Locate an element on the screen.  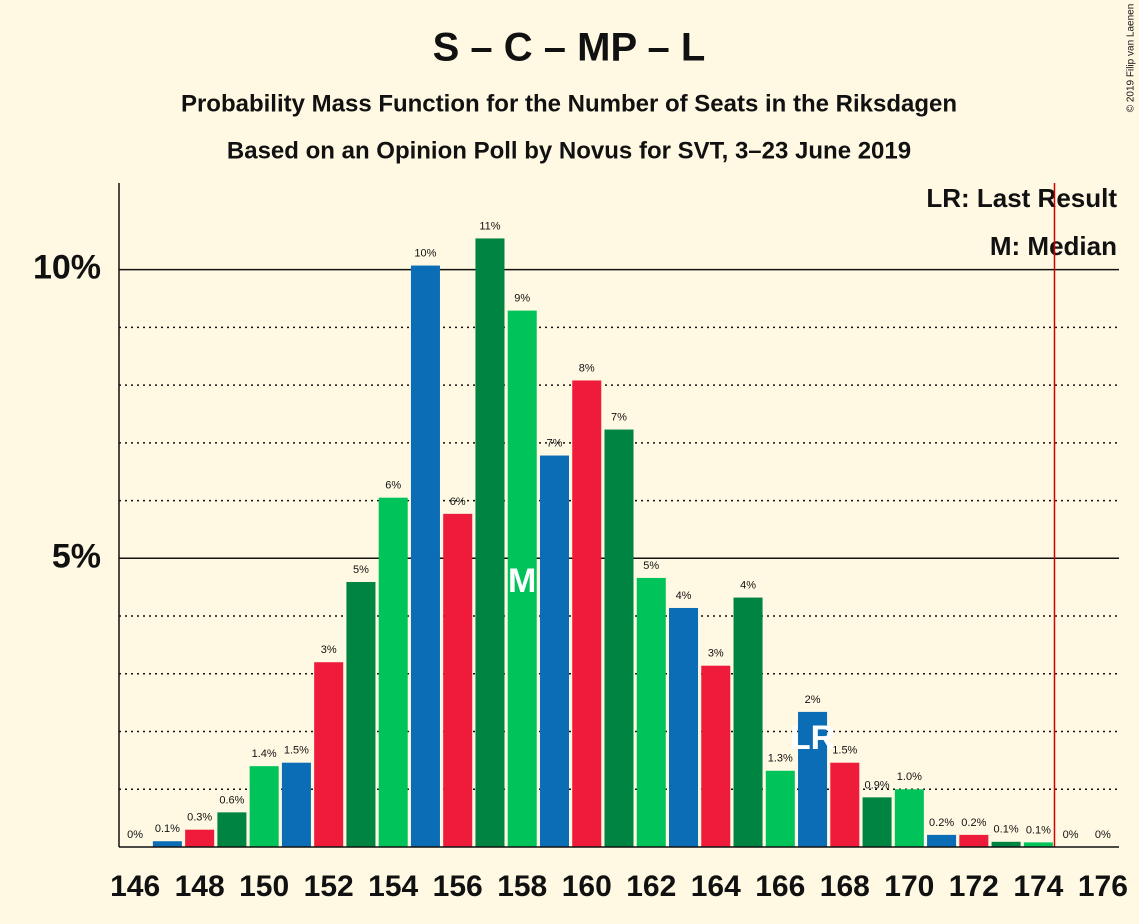
value-label: 10% is located at coordinates (425, 253).